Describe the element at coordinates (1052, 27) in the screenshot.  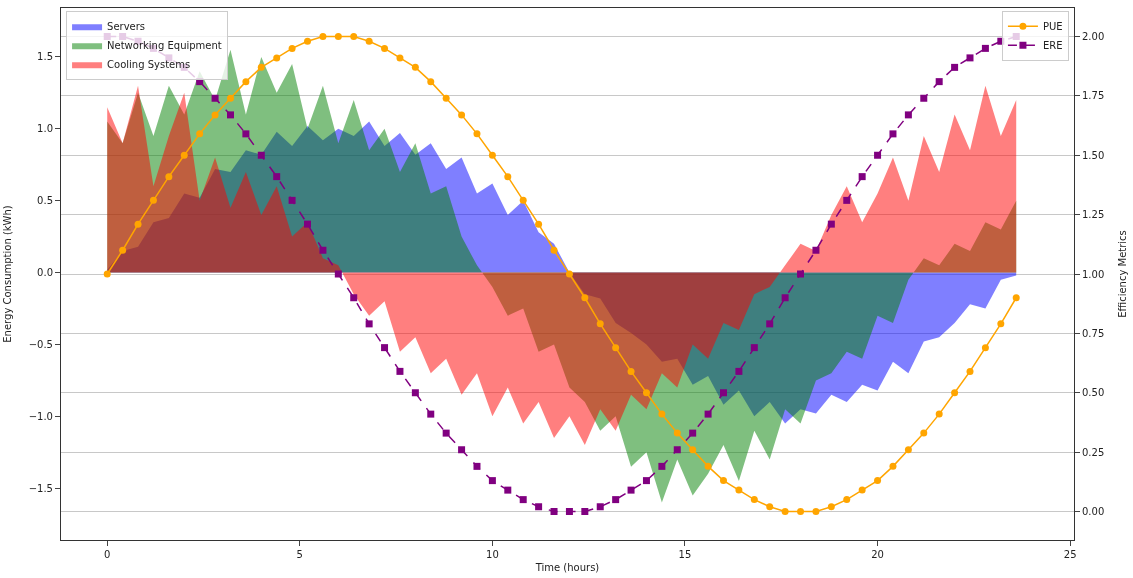
I see `legend-label: PUE` at that location.